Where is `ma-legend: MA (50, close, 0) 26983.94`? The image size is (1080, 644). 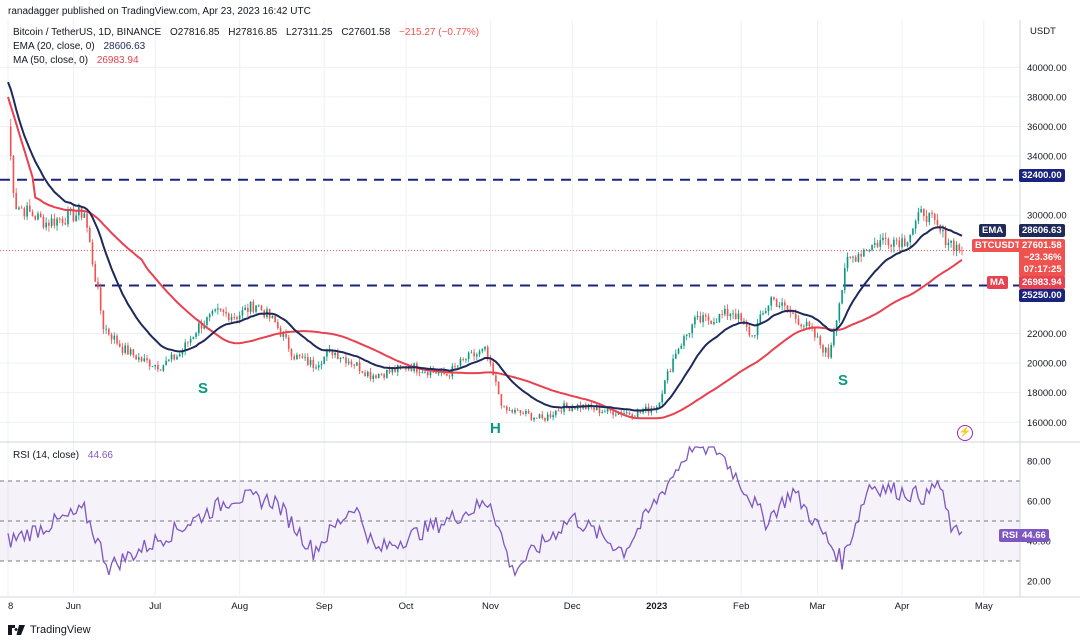
ma-legend: MA (50, close, 0) 26983.94 is located at coordinates (76, 60).